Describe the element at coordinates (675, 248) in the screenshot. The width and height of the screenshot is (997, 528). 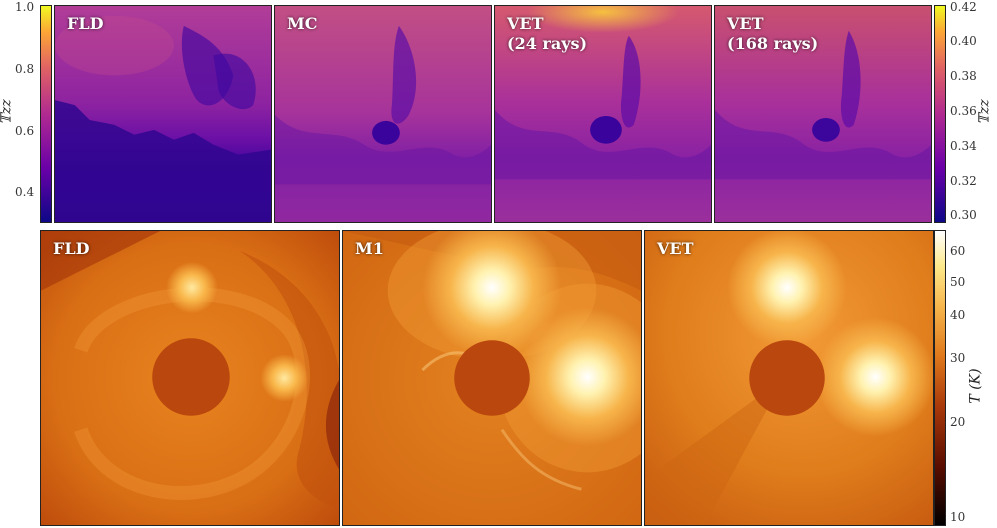
I see `bottom-panel-vet-label: VET` at that location.